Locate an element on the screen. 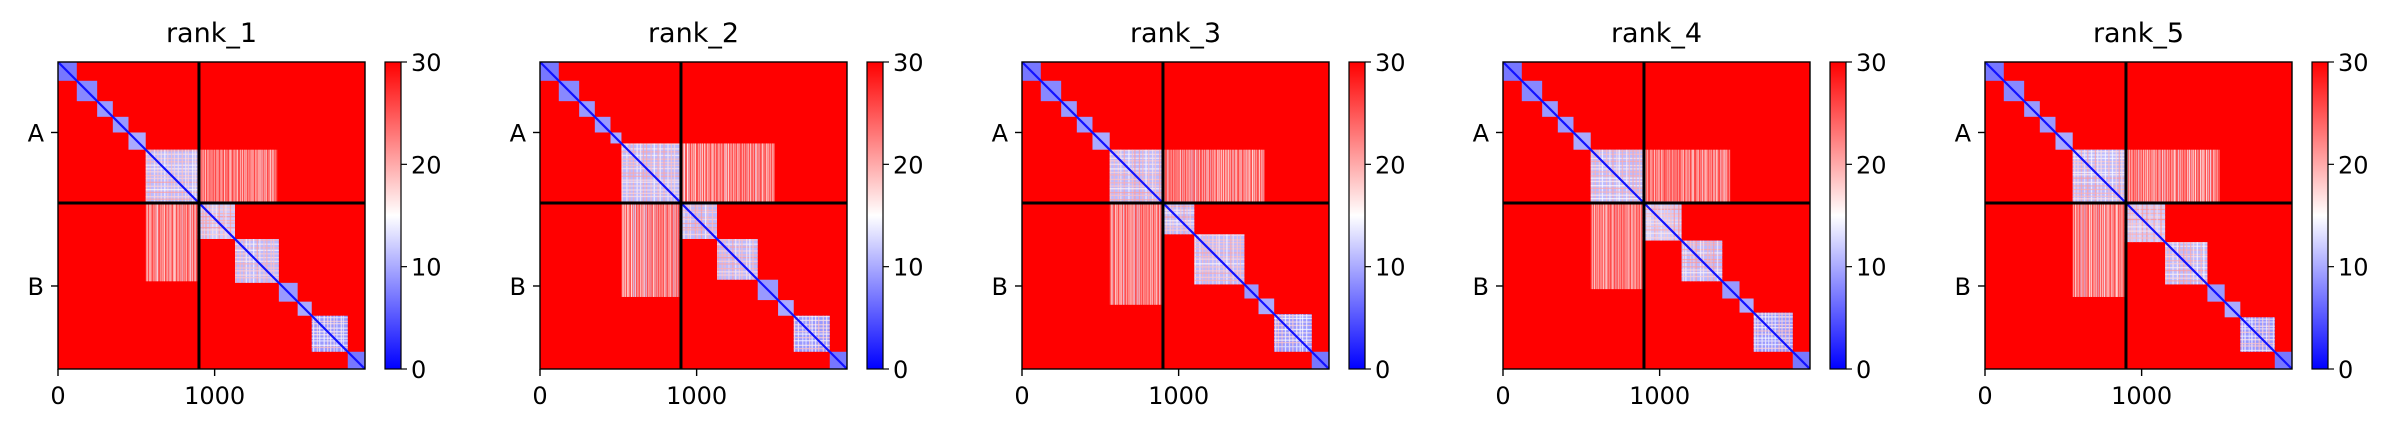  colorbar-tick-label: 0 is located at coordinates (900, 370).